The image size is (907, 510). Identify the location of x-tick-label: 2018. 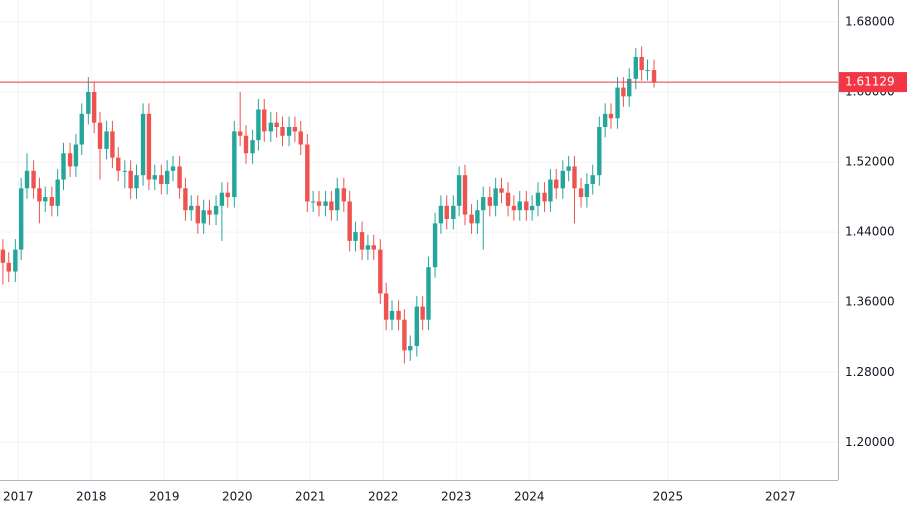
(91, 497).